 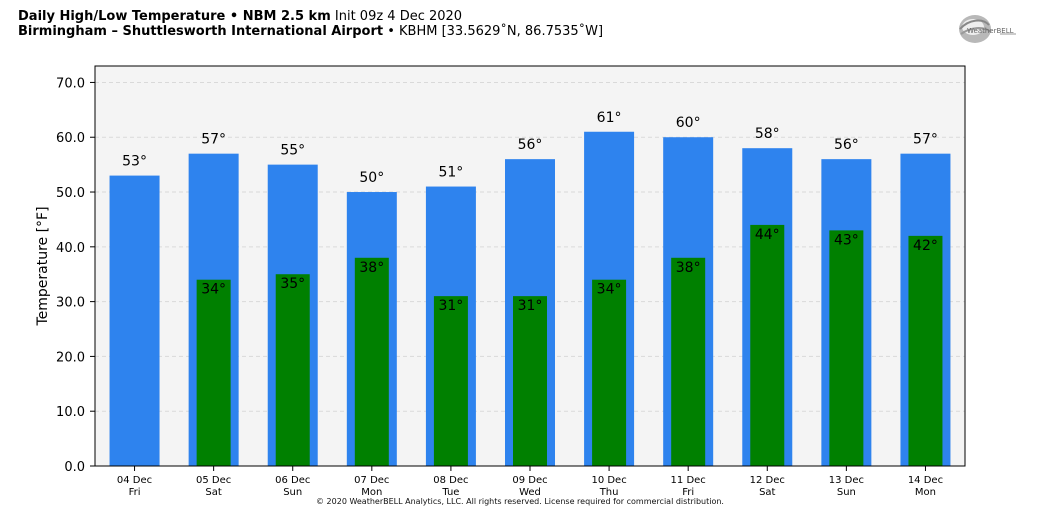 I want to click on high-temp-label: 51°, so click(x=450, y=173).